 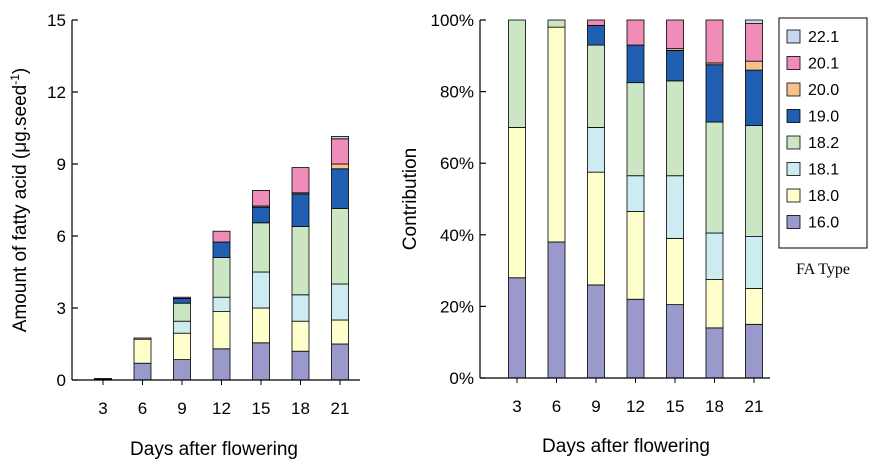 I want to click on x-tick-label: 12, so click(x=221, y=408).